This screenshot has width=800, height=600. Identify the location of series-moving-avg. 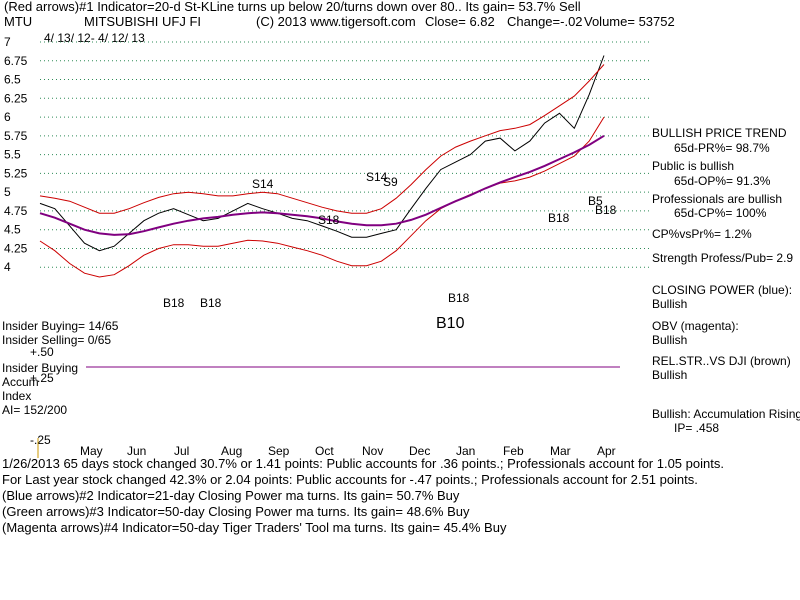
(322, 185).